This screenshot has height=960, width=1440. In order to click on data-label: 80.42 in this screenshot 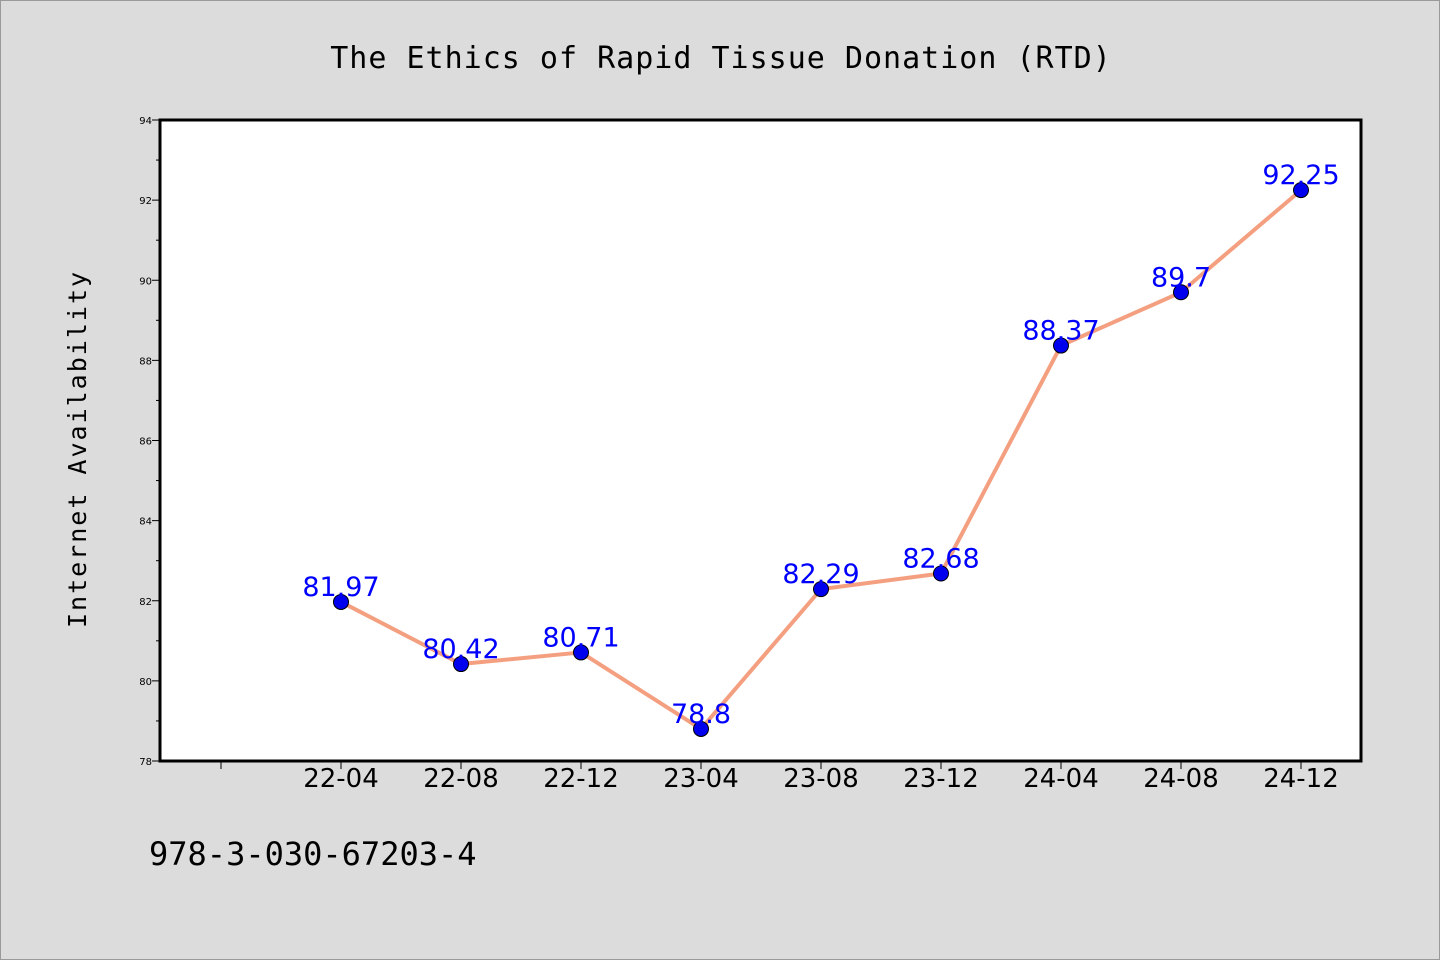, I will do `click(460, 649)`.